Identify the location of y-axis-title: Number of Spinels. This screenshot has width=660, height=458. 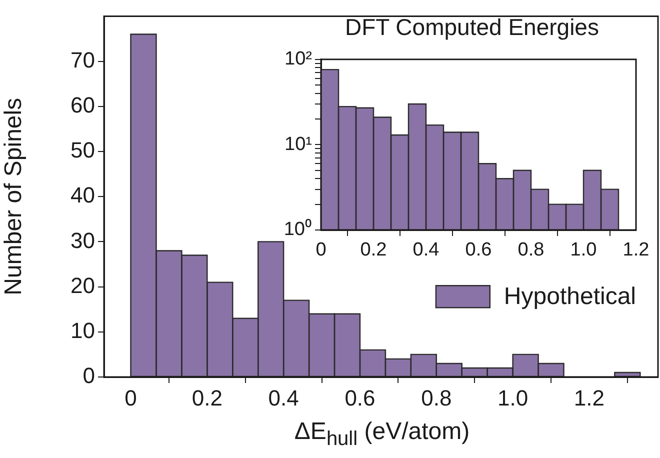
(14, 197).